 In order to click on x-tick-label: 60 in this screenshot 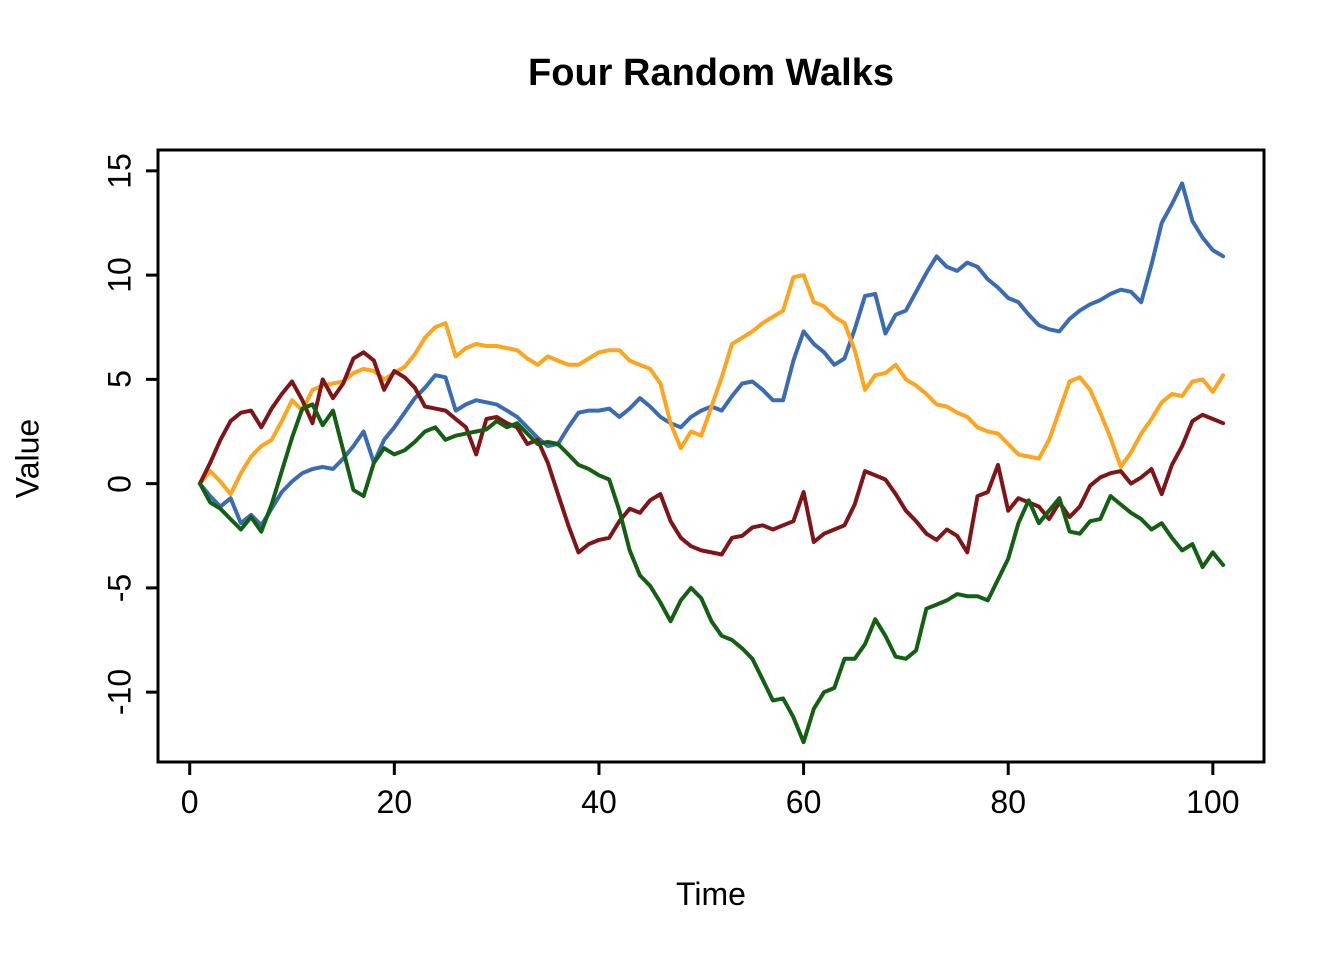, I will do `click(803, 802)`.